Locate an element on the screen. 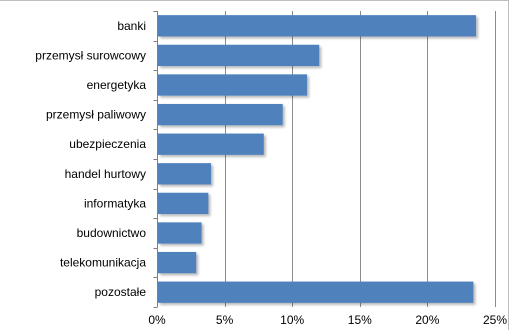  category-label-8: telekomunikacja is located at coordinates (103, 263).